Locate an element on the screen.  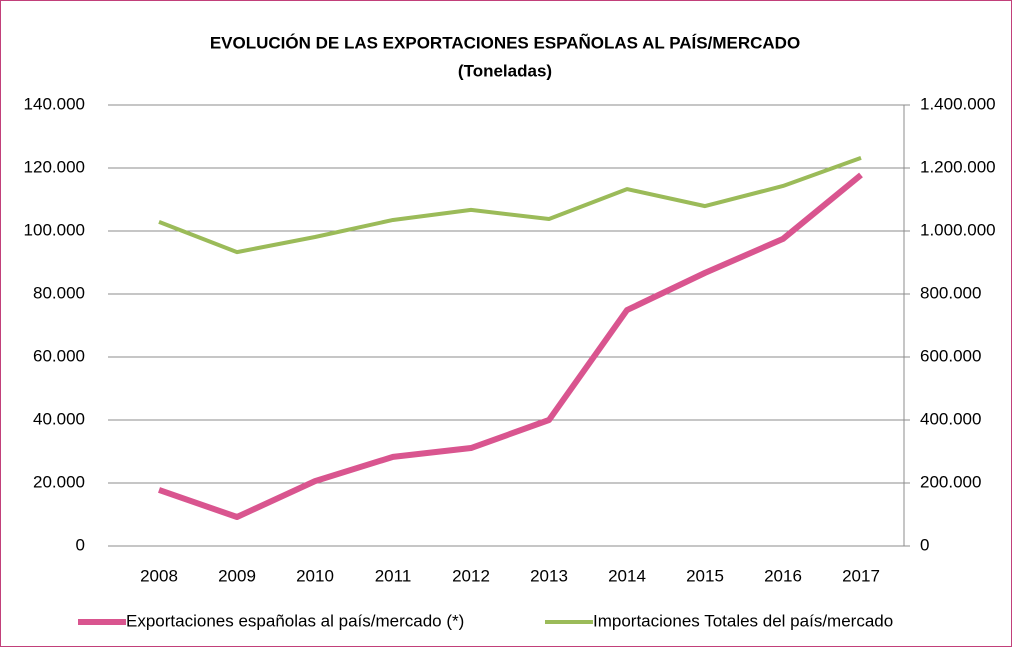
x-tick-label: 2009 is located at coordinates (237, 575).